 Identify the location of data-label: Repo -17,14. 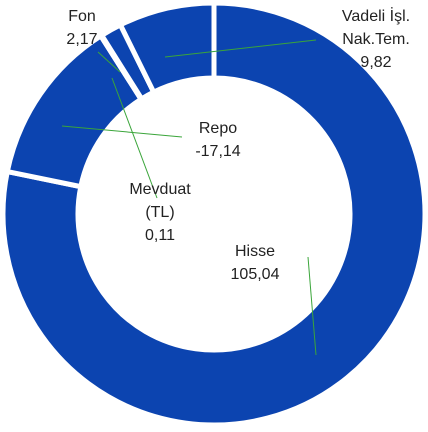
(218, 140).